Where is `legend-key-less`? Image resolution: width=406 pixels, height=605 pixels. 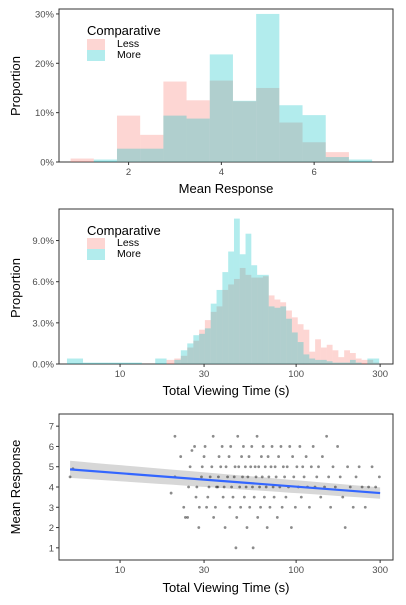
legend-key-less is located at coordinates (96, 243).